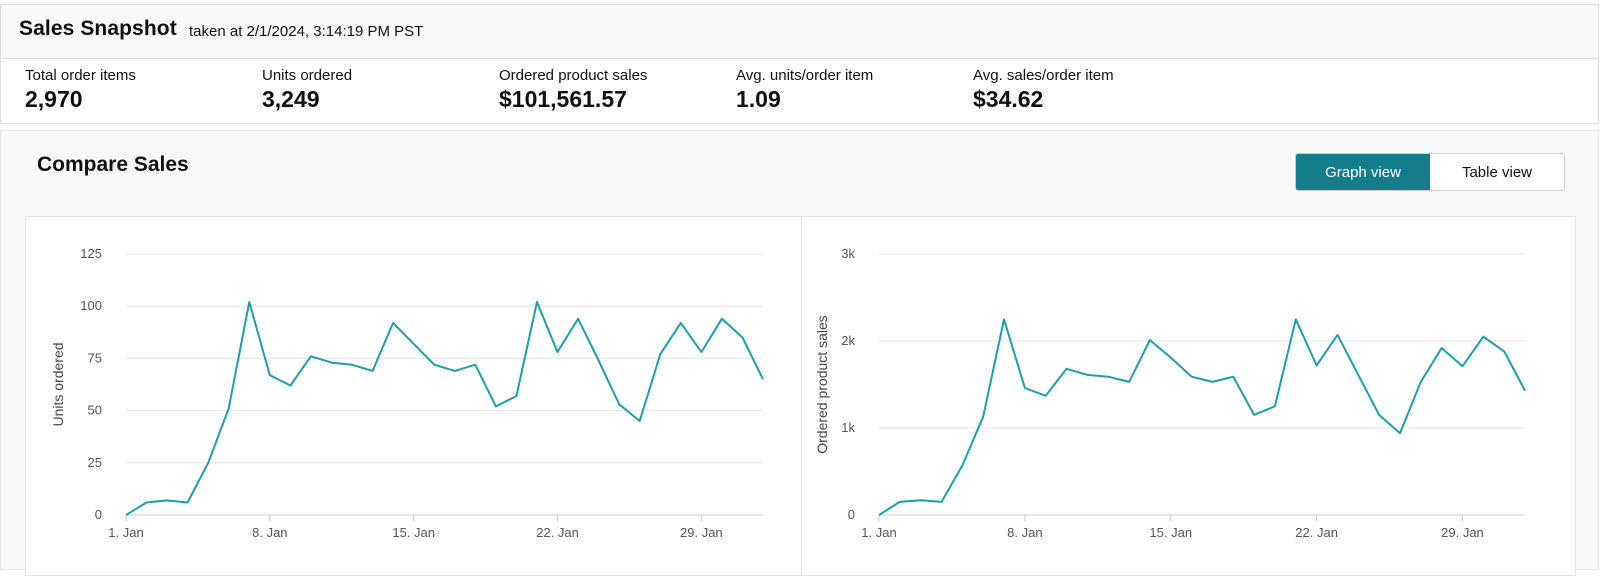 This screenshot has height=577, width=1600. What do you see at coordinates (1043, 75) in the screenshot?
I see `metric-label: Avg. sales/order item` at bounding box center [1043, 75].